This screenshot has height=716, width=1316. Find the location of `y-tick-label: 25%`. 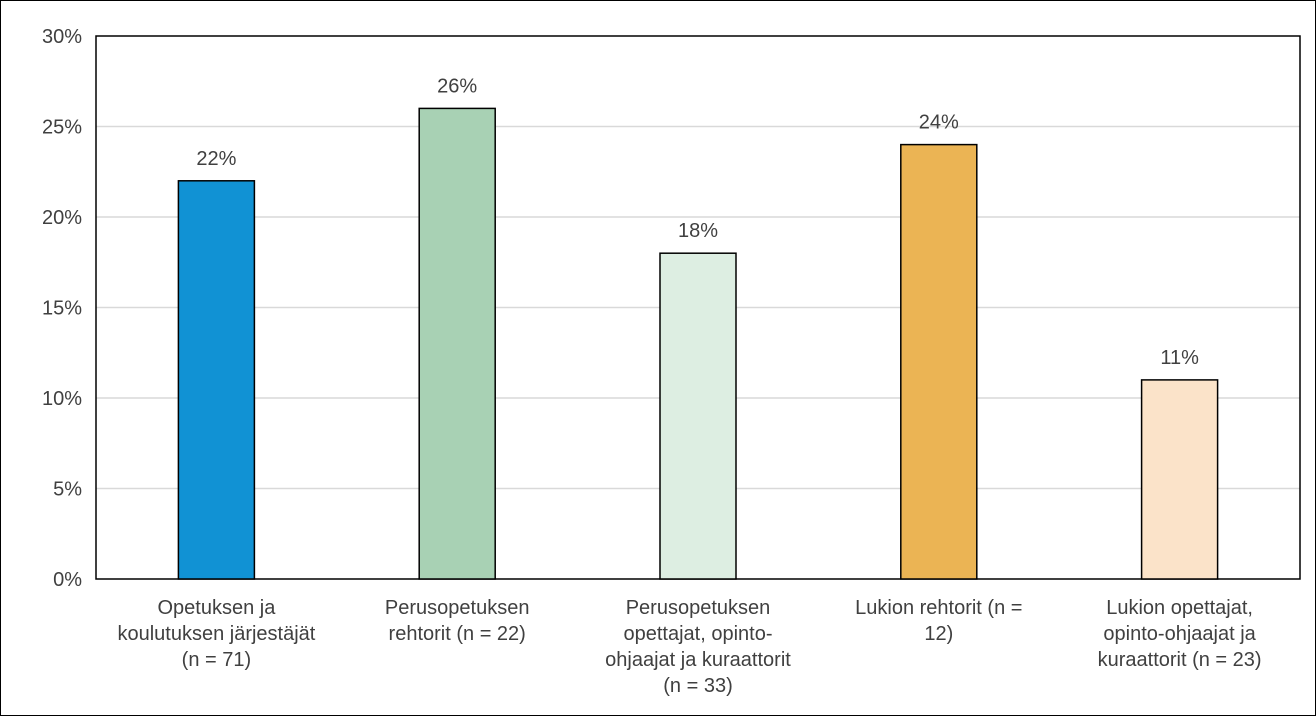

y-tick-label: 25% is located at coordinates (62, 128).